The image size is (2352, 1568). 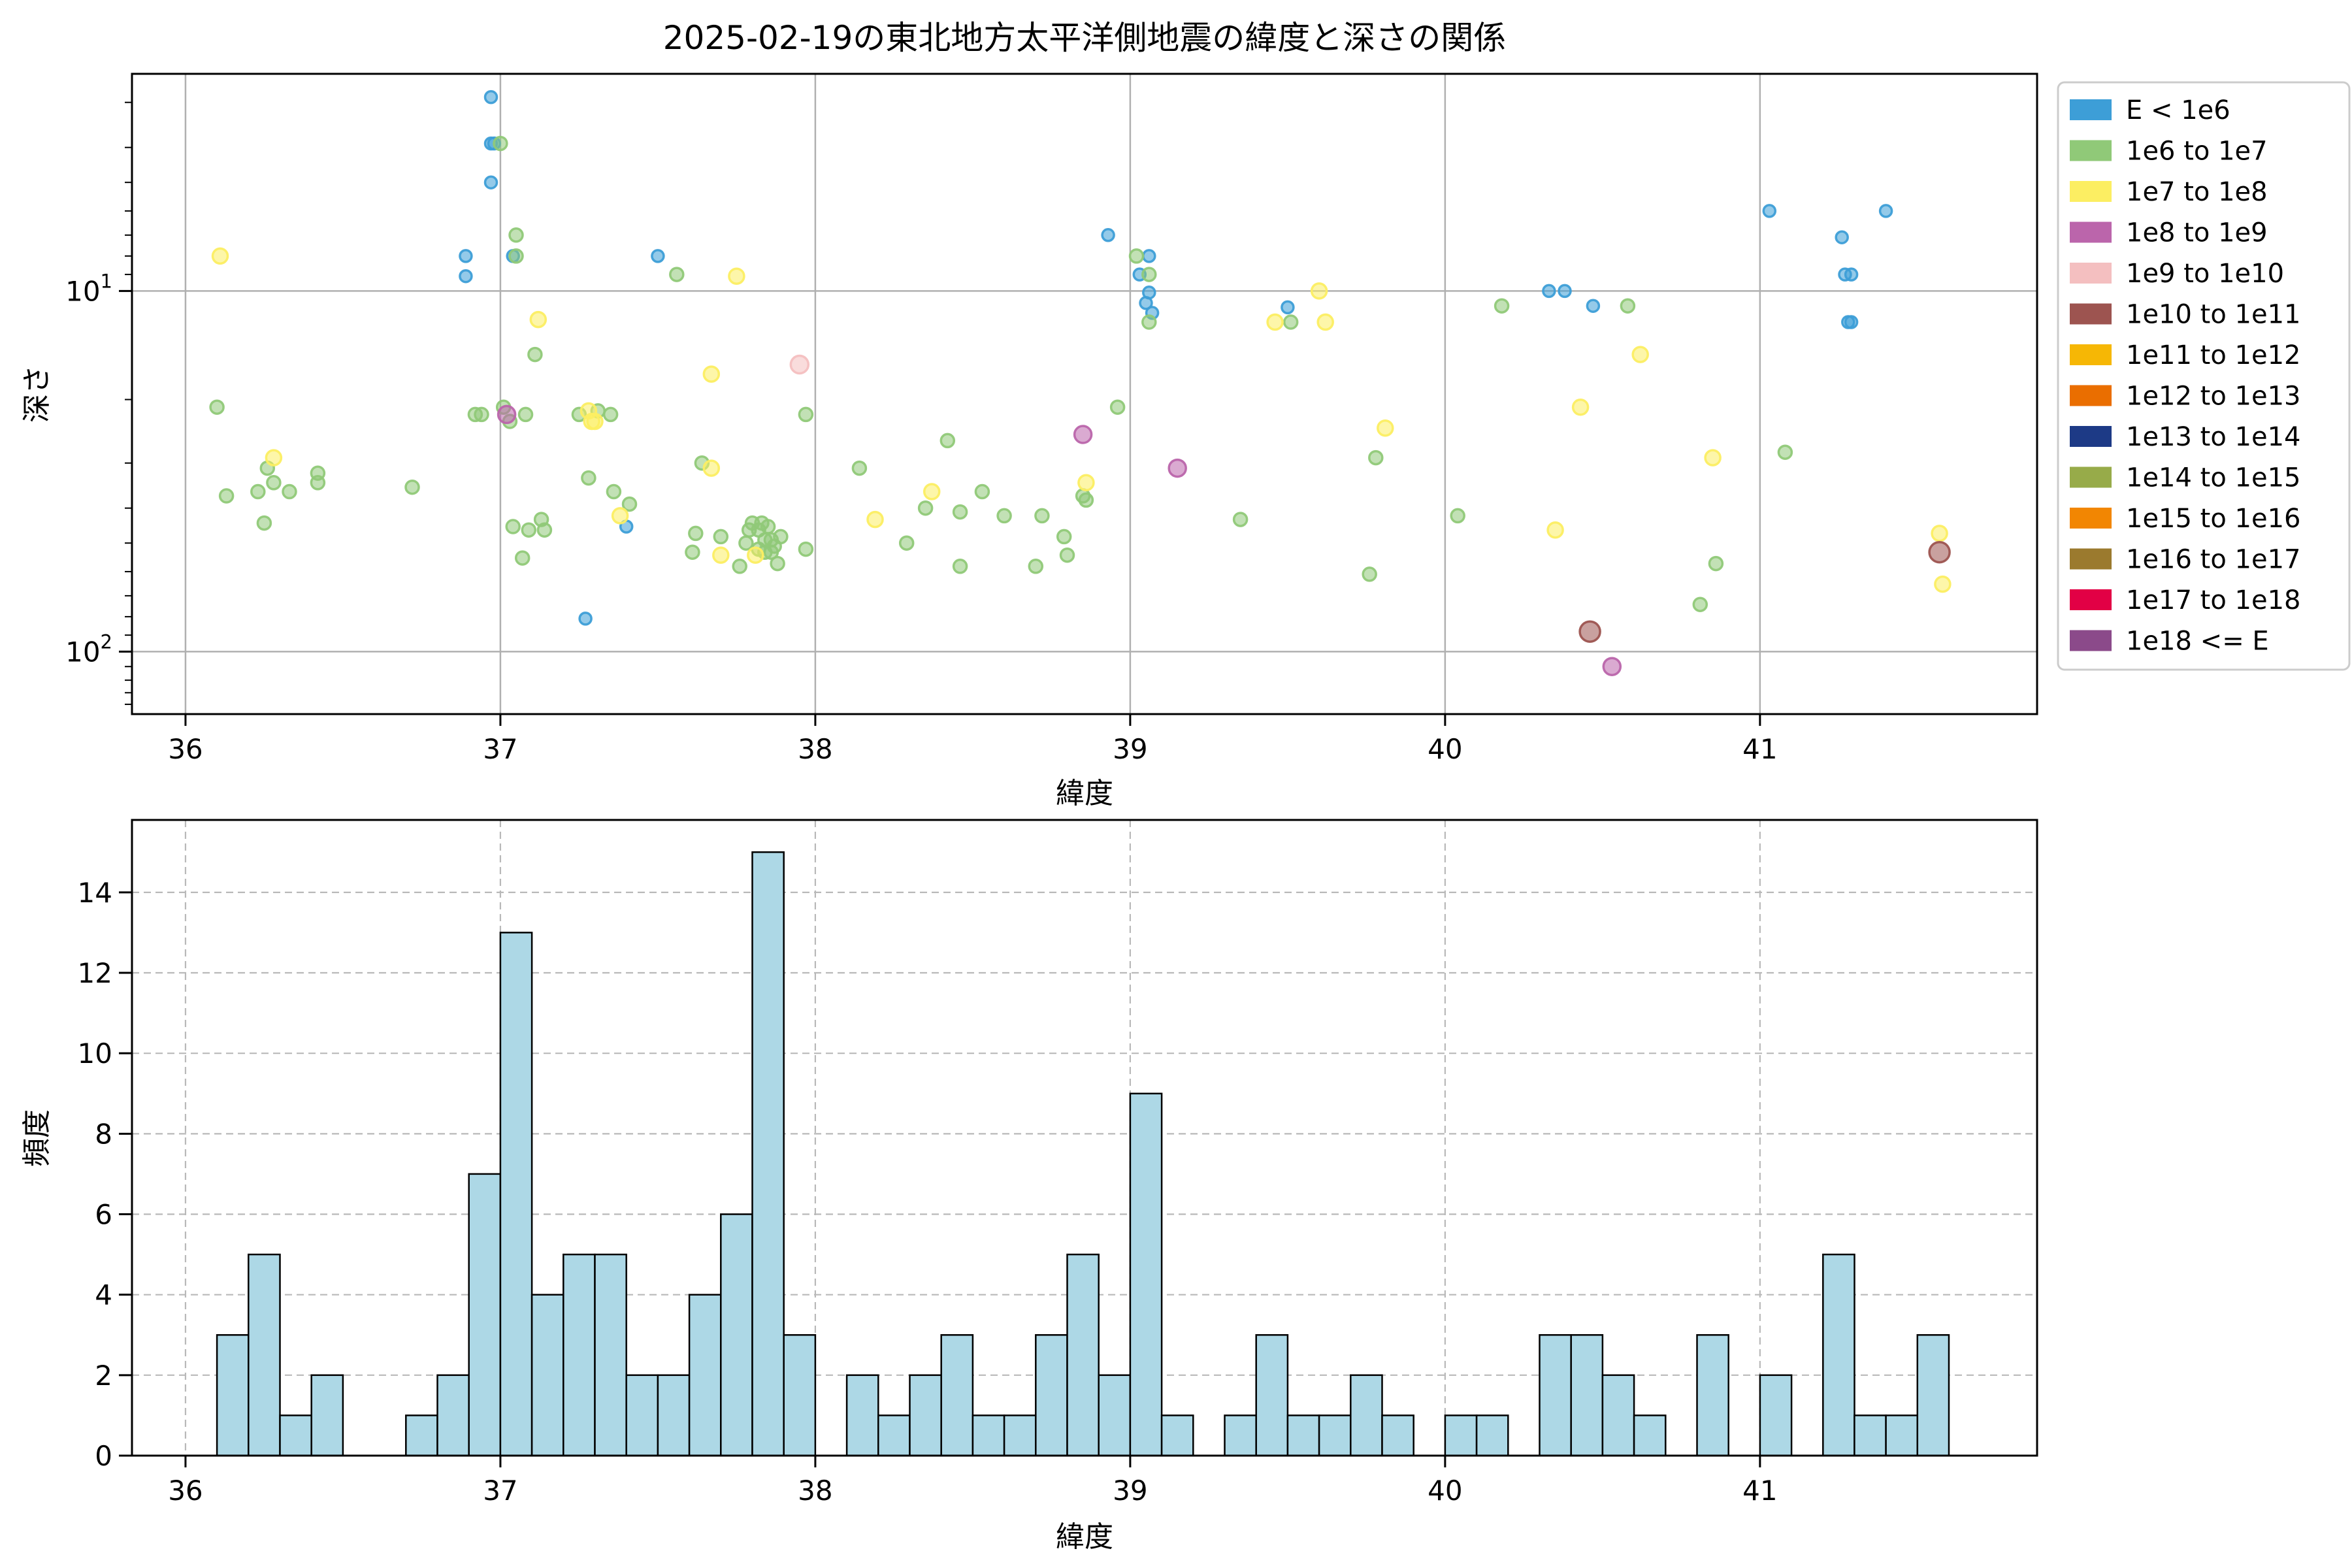 What do you see at coordinates (1759, 749) in the screenshot?
I see `tick-label: 41` at bounding box center [1759, 749].